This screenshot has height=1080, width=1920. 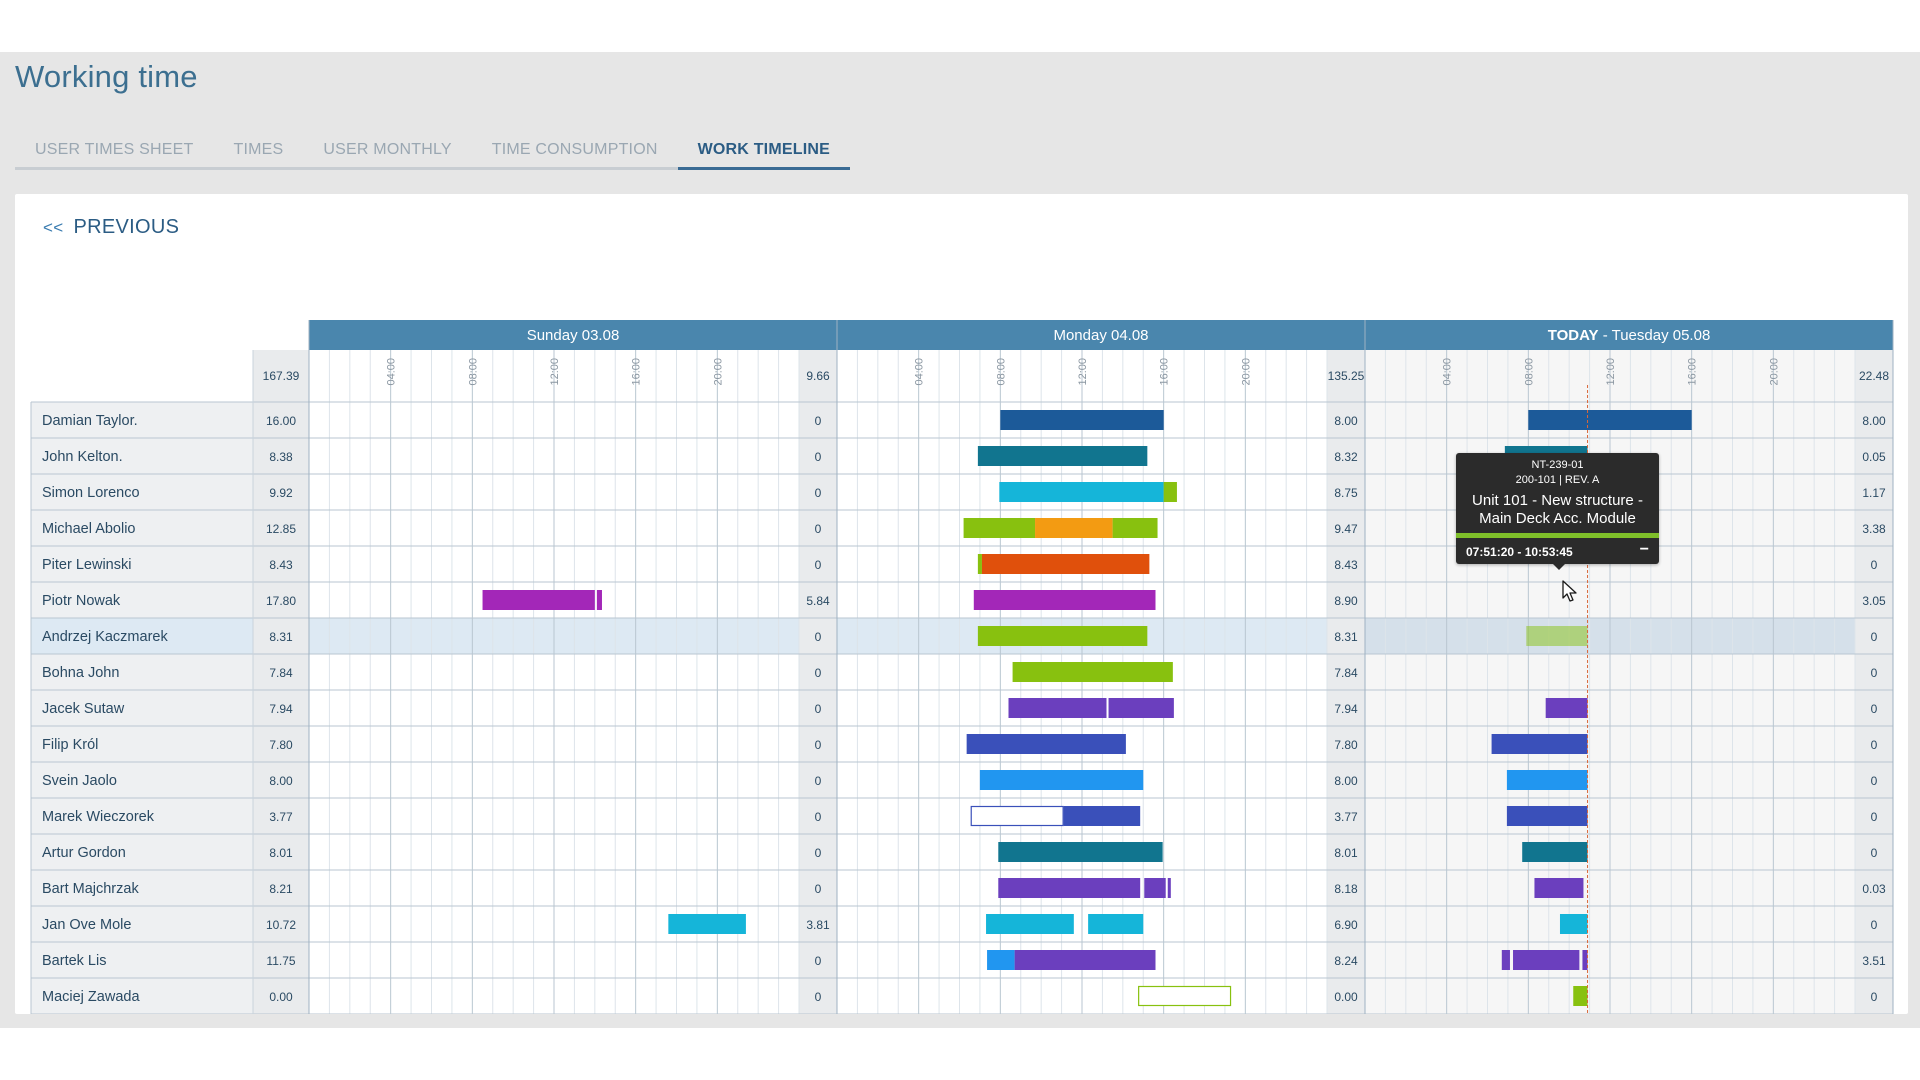 I want to click on hour-tick-label: 04:00, so click(x=920, y=372).